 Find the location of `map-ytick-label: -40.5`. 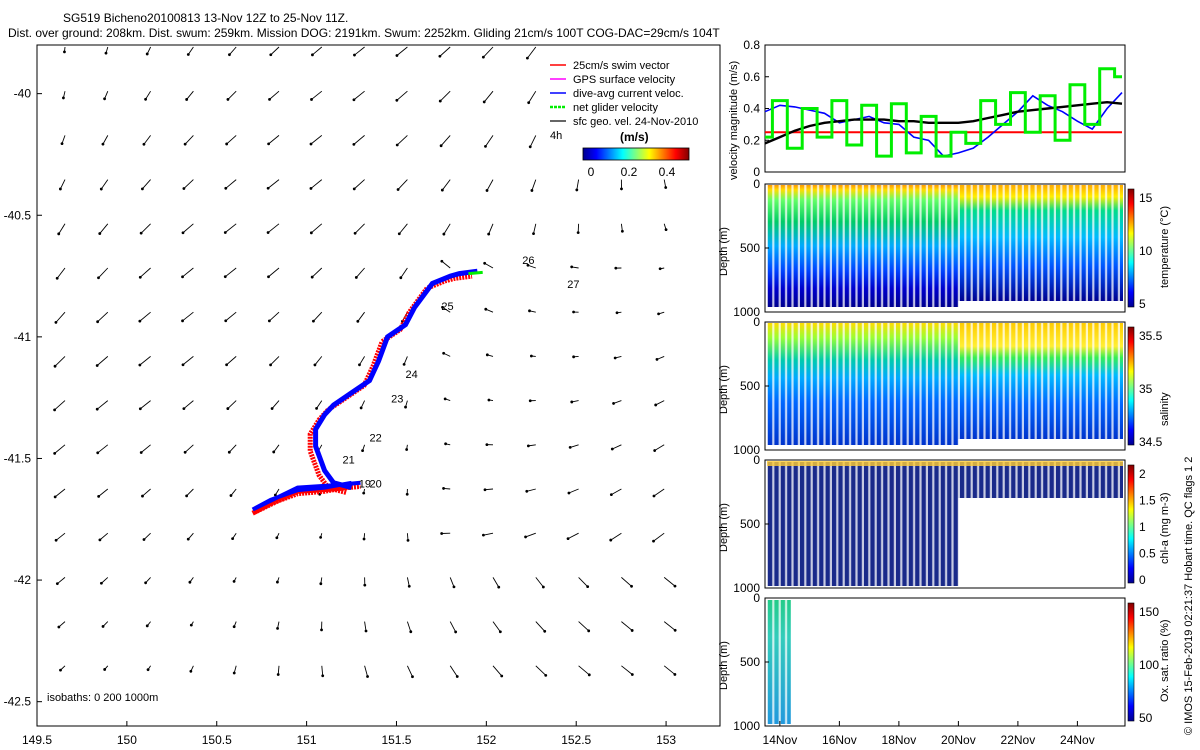

map-ytick-label: -40.5 is located at coordinates (18, 215).